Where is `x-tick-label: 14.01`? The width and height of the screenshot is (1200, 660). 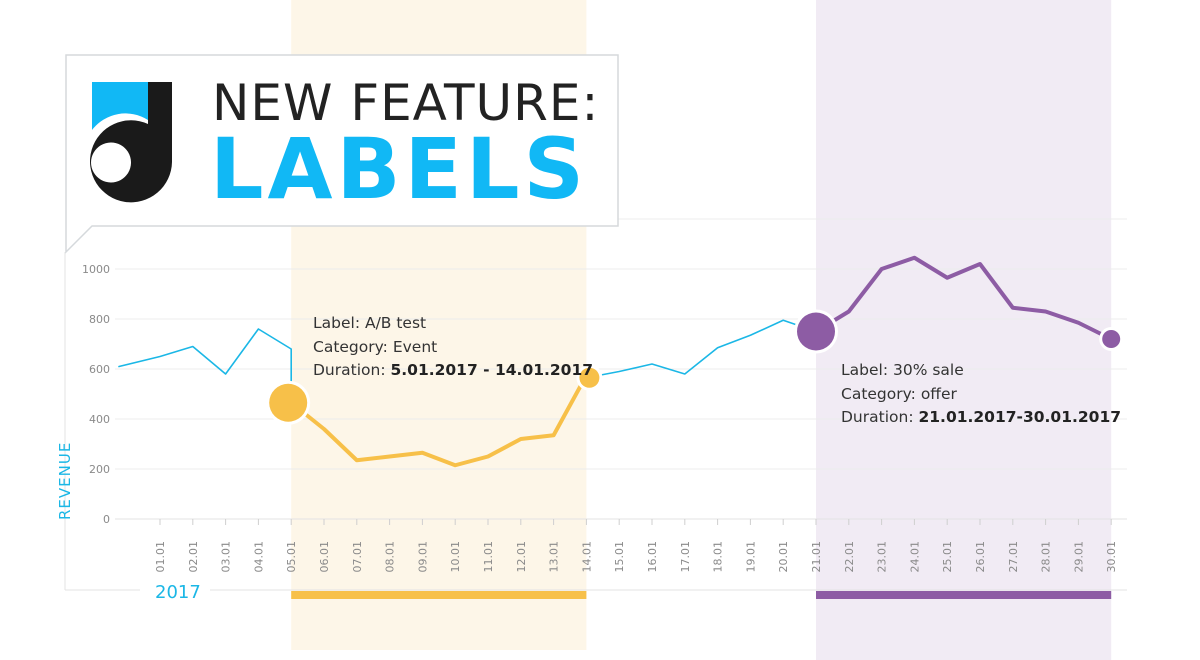
x-tick-label: 14.01 is located at coordinates (586, 557).